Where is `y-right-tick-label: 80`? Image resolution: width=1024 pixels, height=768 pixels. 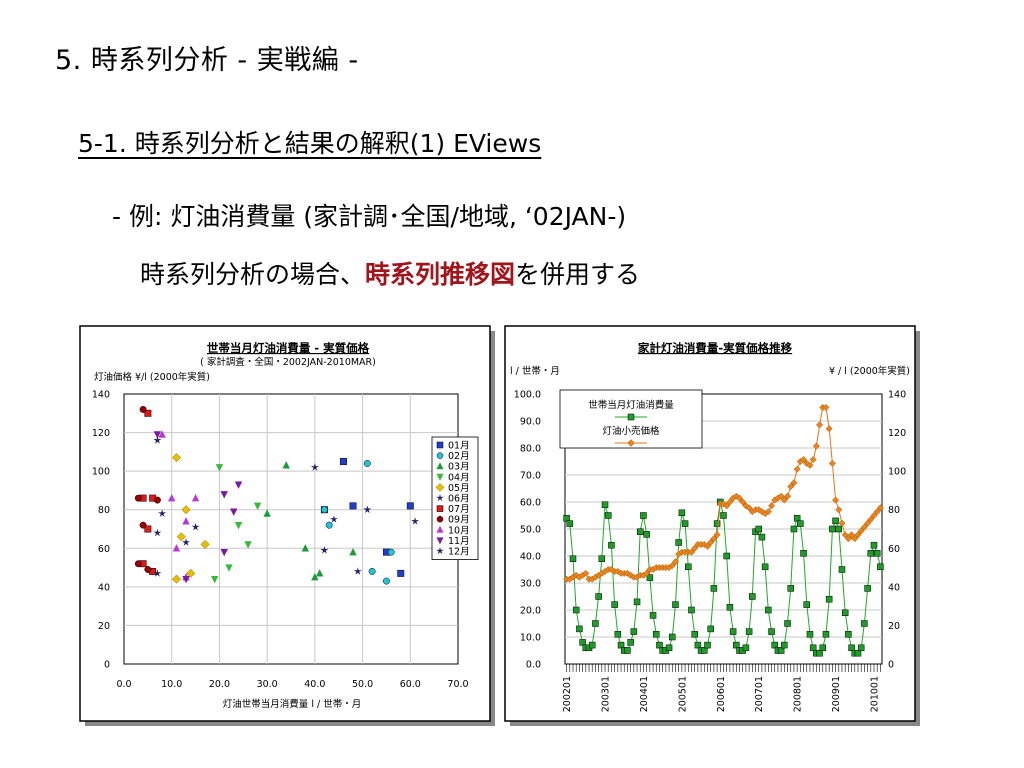
y-right-tick-label: 80 is located at coordinates (894, 510).